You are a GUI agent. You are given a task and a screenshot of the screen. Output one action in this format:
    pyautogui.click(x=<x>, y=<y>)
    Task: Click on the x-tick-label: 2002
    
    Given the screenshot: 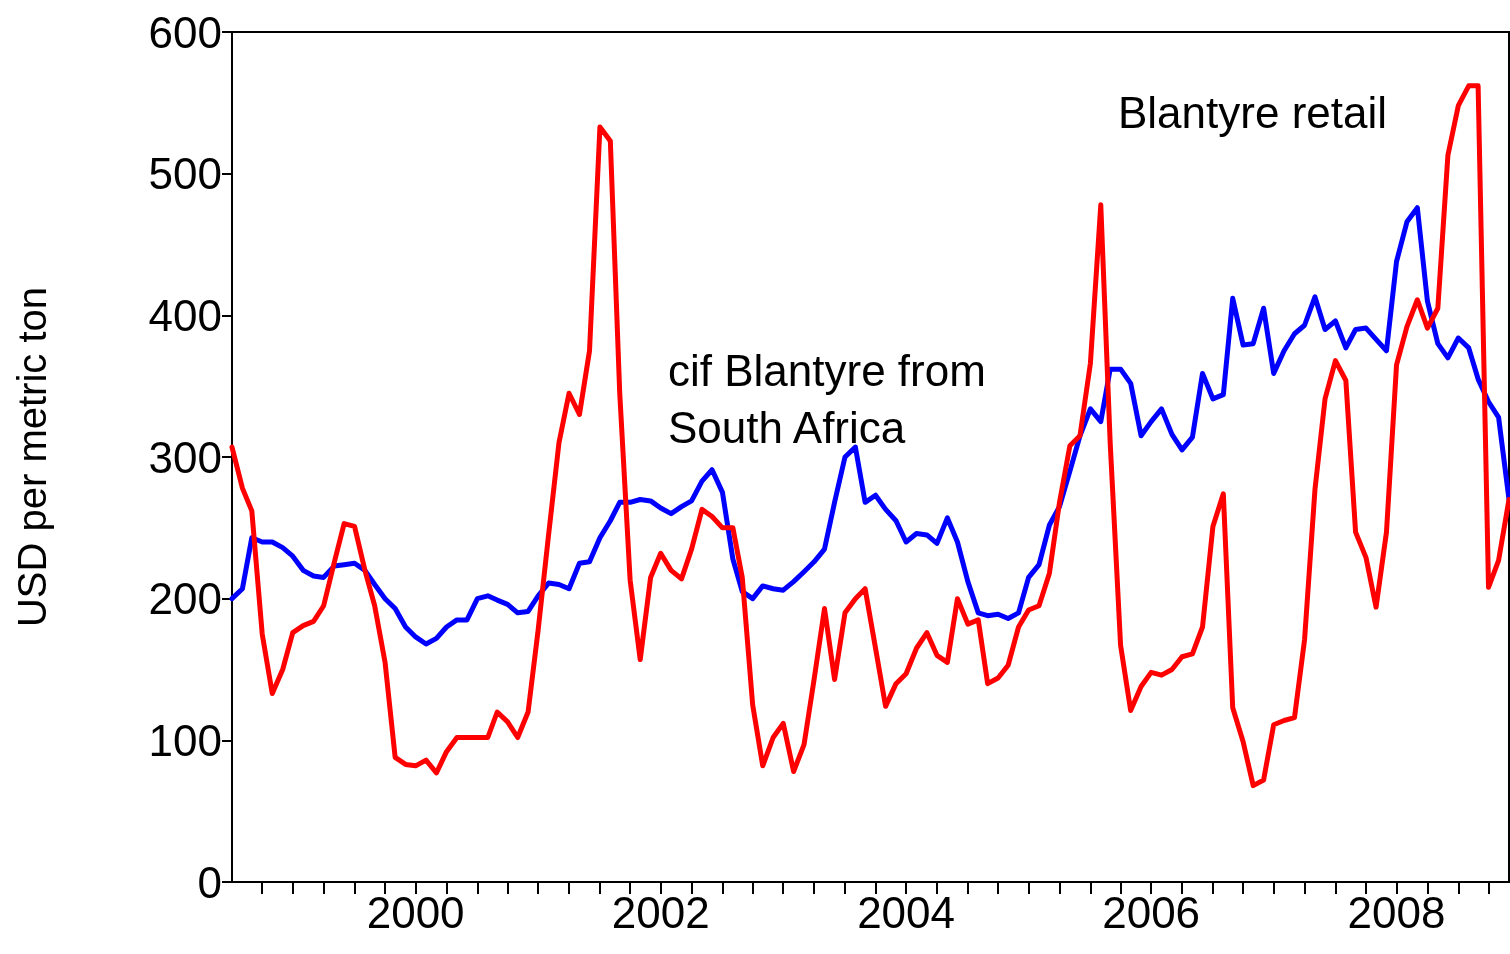 What is the action you would take?
    pyautogui.click(x=660, y=912)
    